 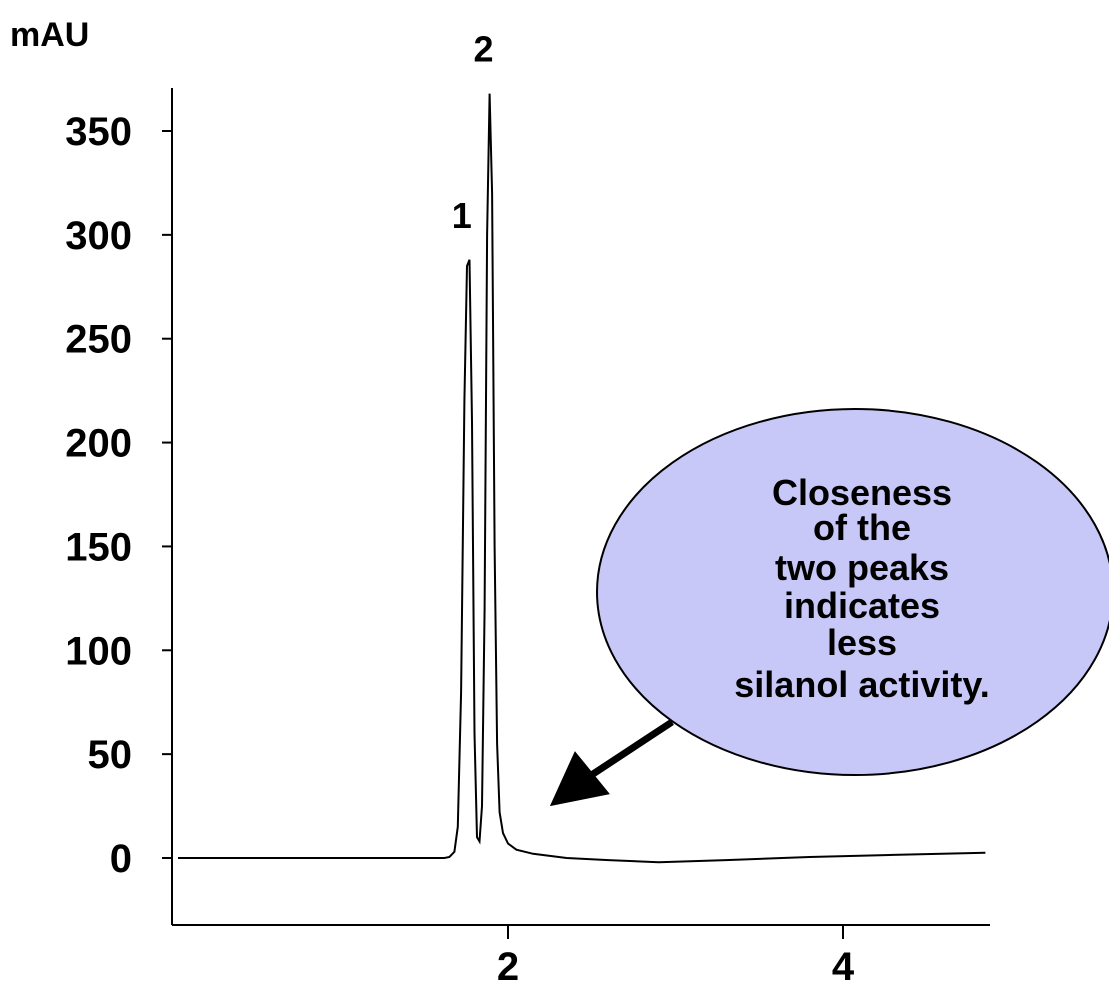 What do you see at coordinates (98, 132) in the screenshot?
I see `y-tick-label: 350` at bounding box center [98, 132].